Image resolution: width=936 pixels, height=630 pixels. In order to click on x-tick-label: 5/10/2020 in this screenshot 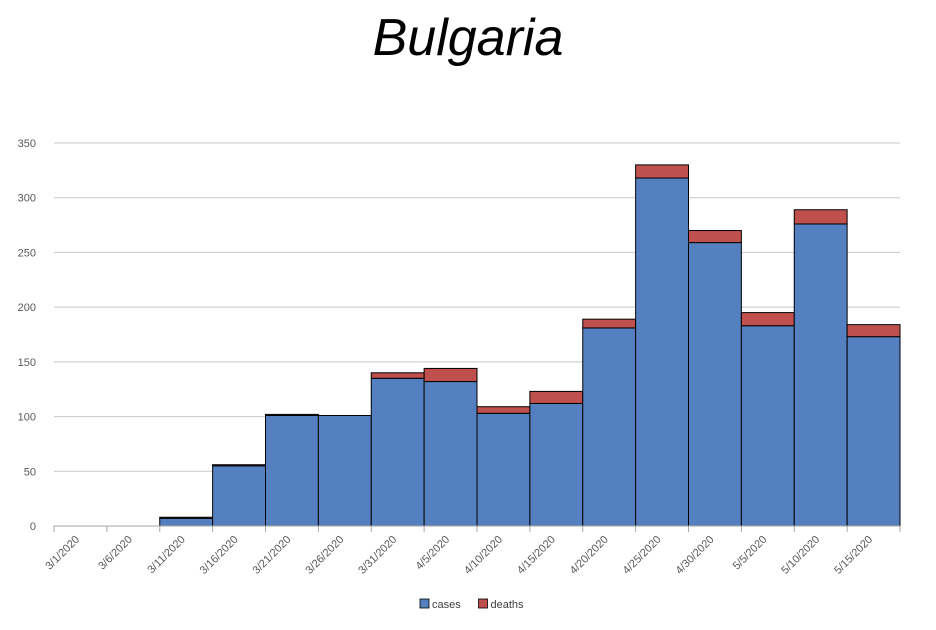, I will do `click(800, 555)`.